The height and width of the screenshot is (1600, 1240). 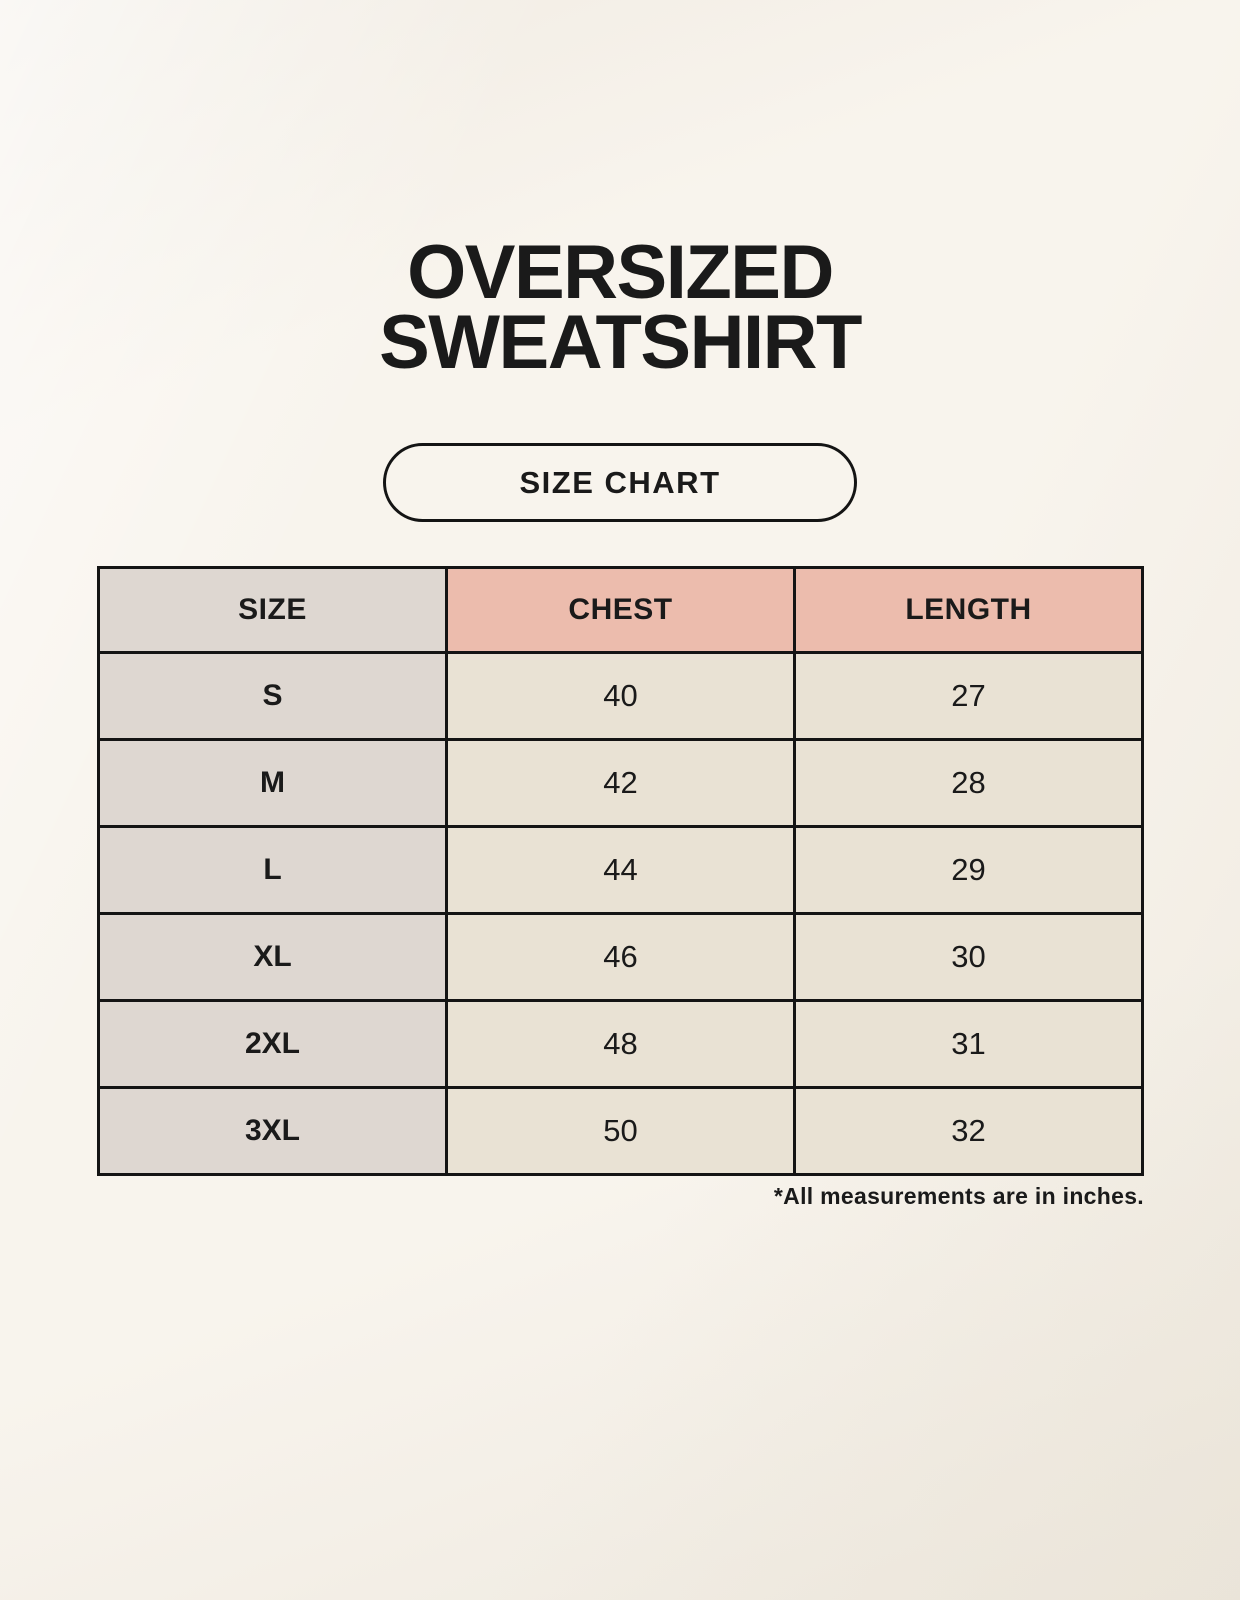 I want to click on length-cell: 30, so click(x=968, y=957).